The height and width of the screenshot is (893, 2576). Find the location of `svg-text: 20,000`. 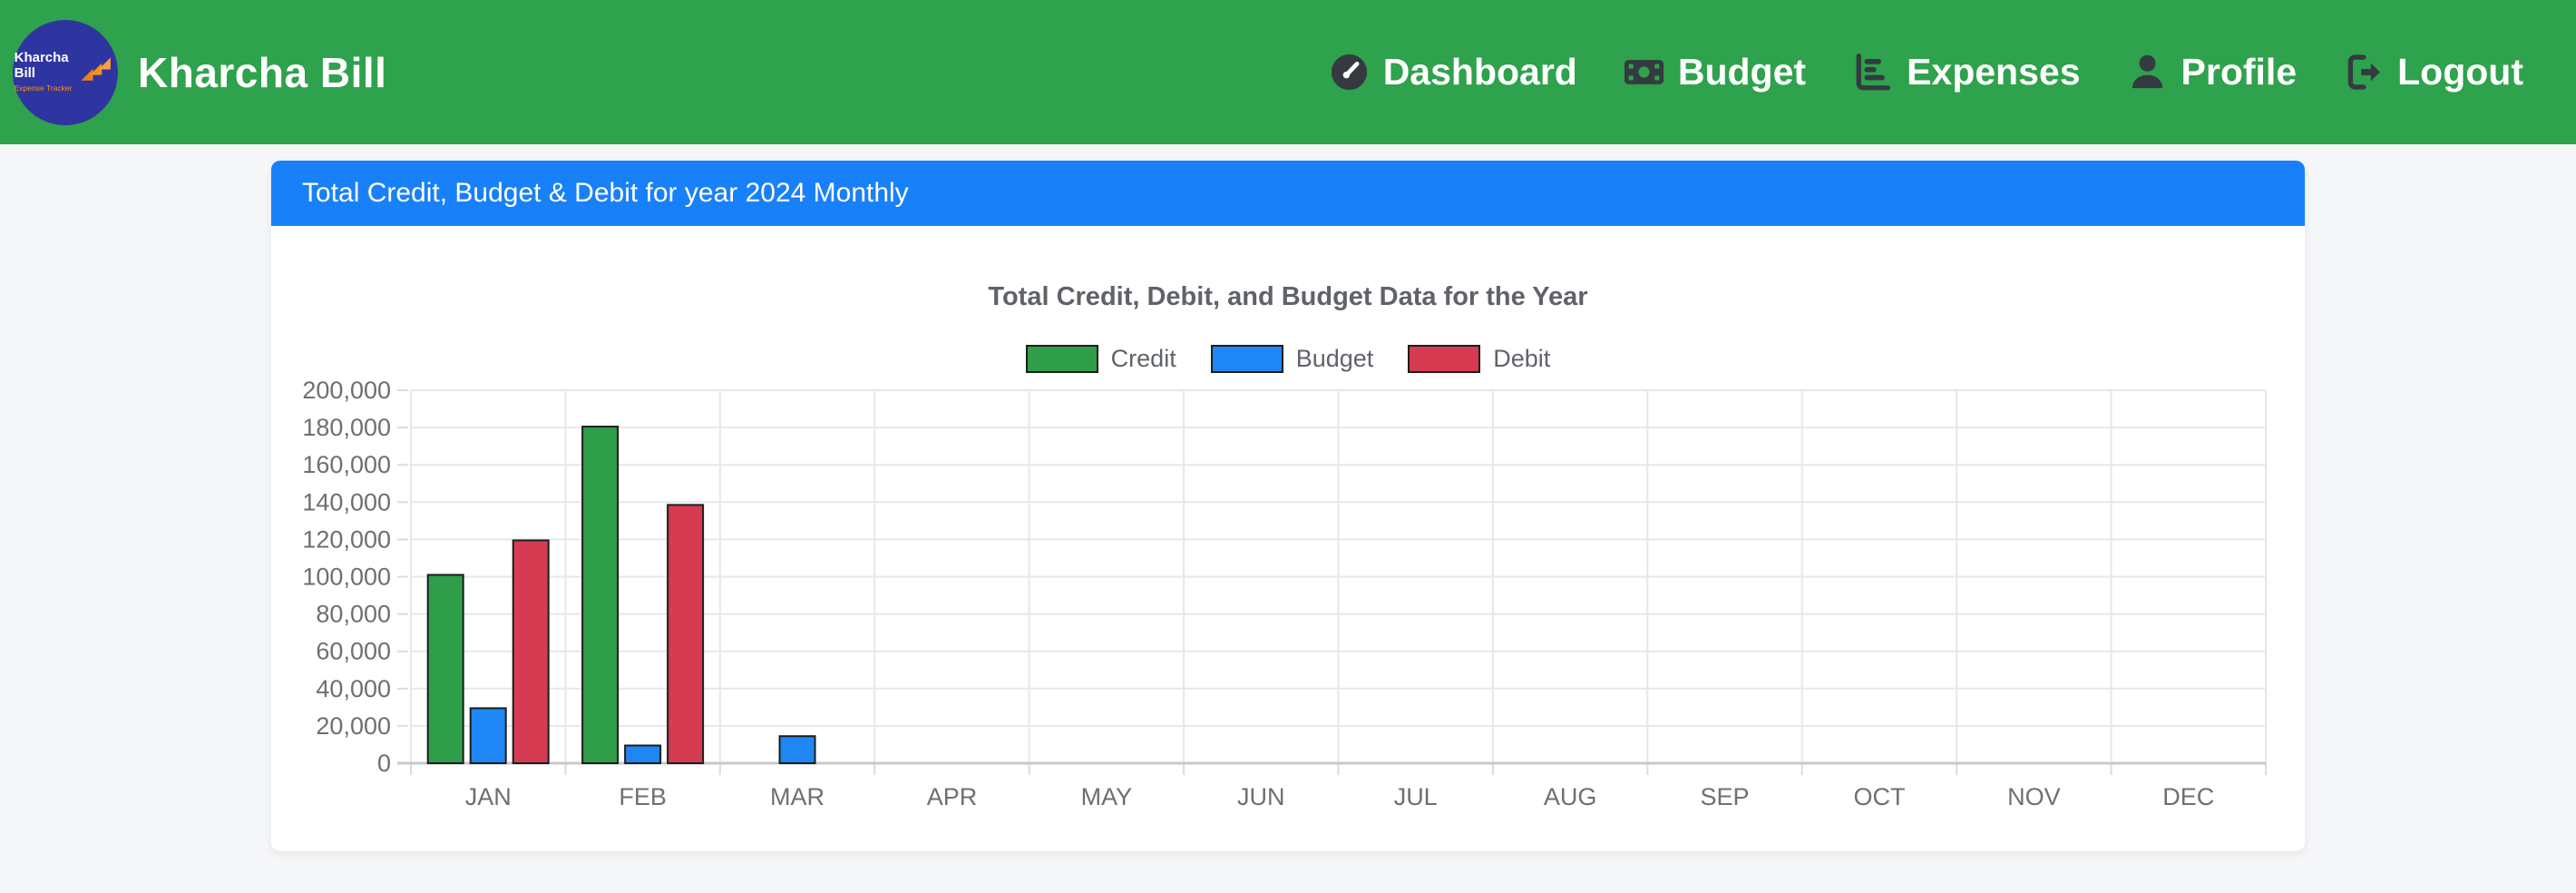

svg-text: 20,000 is located at coordinates (353, 726).